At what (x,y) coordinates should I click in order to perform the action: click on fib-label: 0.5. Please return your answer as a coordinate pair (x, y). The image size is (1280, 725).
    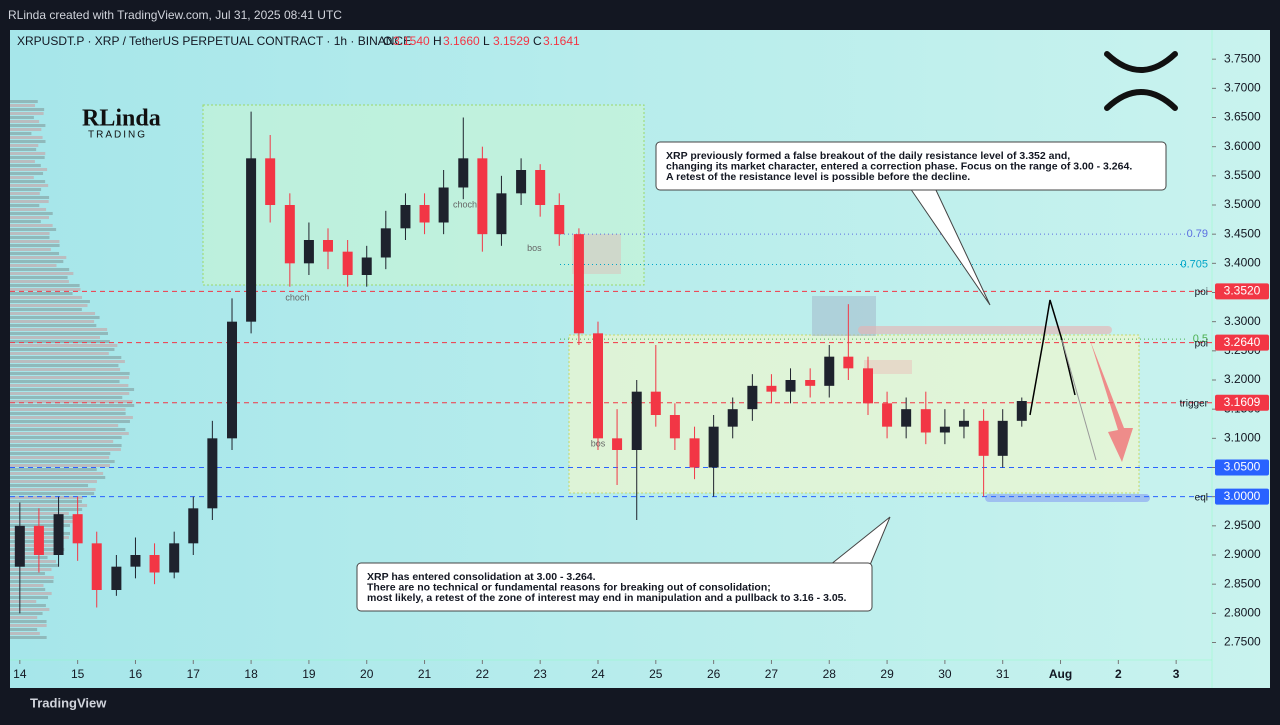
    Looking at the image, I should click on (1200, 339).